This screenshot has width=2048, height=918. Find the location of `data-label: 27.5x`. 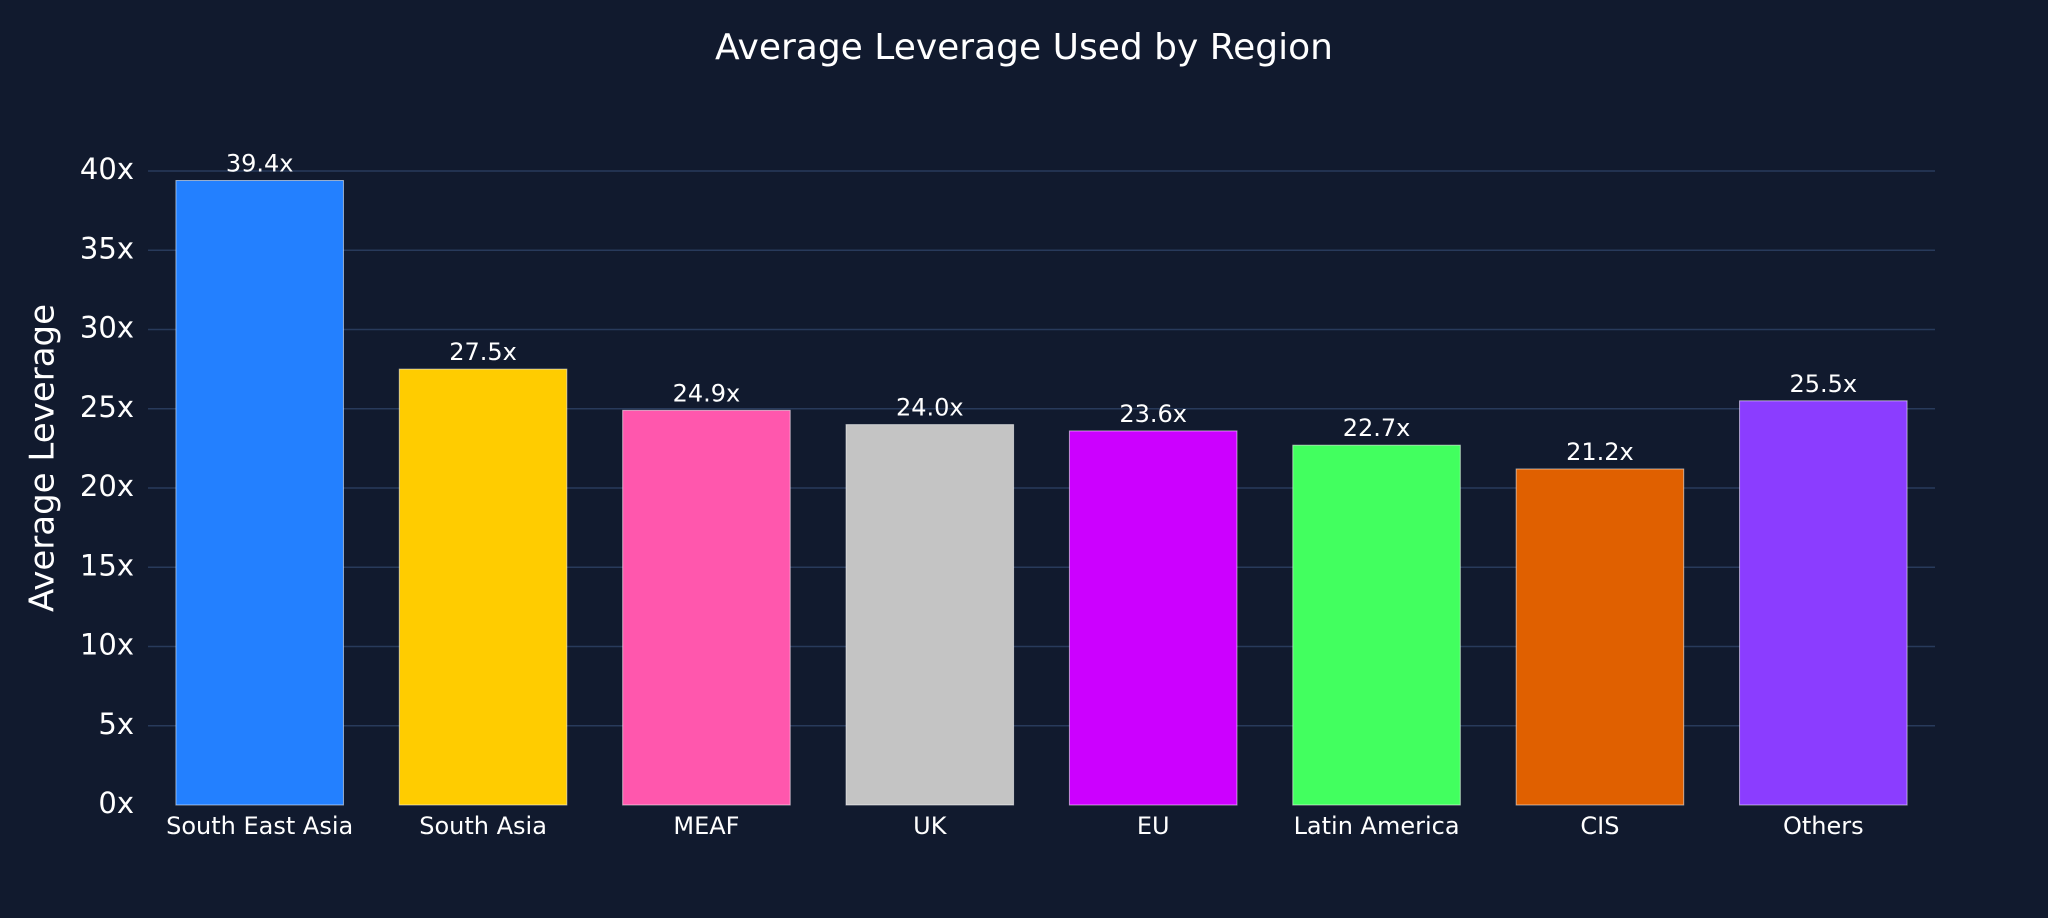

data-label: 27.5x is located at coordinates (483, 352).